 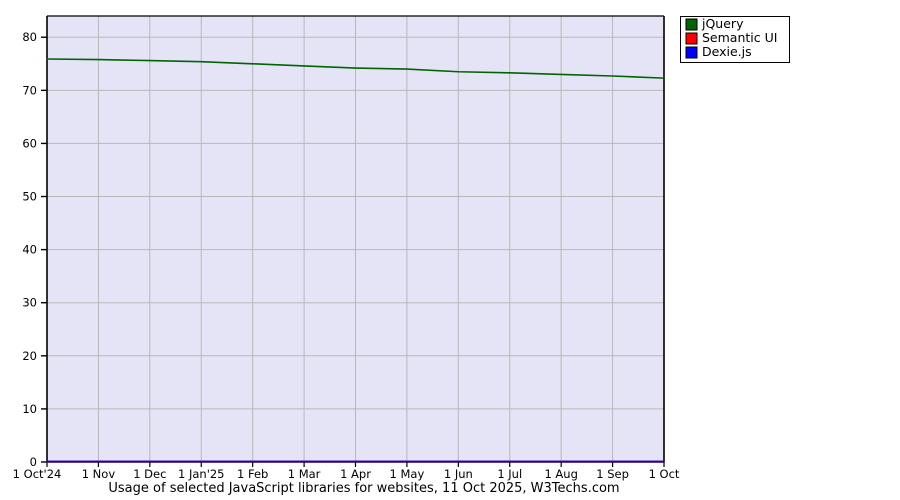 What do you see at coordinates (458, 474) in the screenshot?
I see `x-tick-label: 1 Jun` at bounding box center [458, 474].